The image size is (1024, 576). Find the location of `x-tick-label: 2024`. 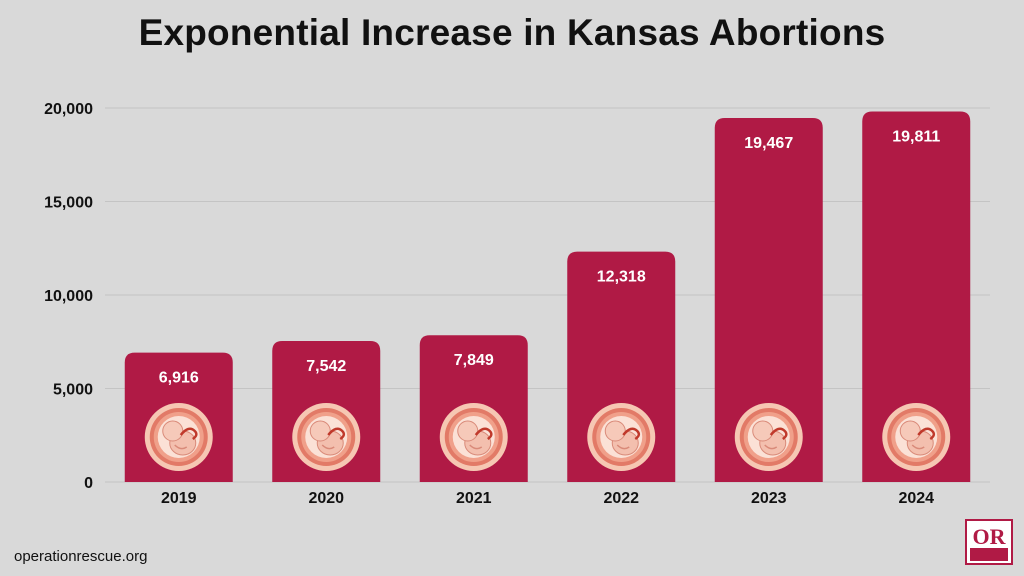

x-tick-label: 2024 is located at coordinates (916, 498).